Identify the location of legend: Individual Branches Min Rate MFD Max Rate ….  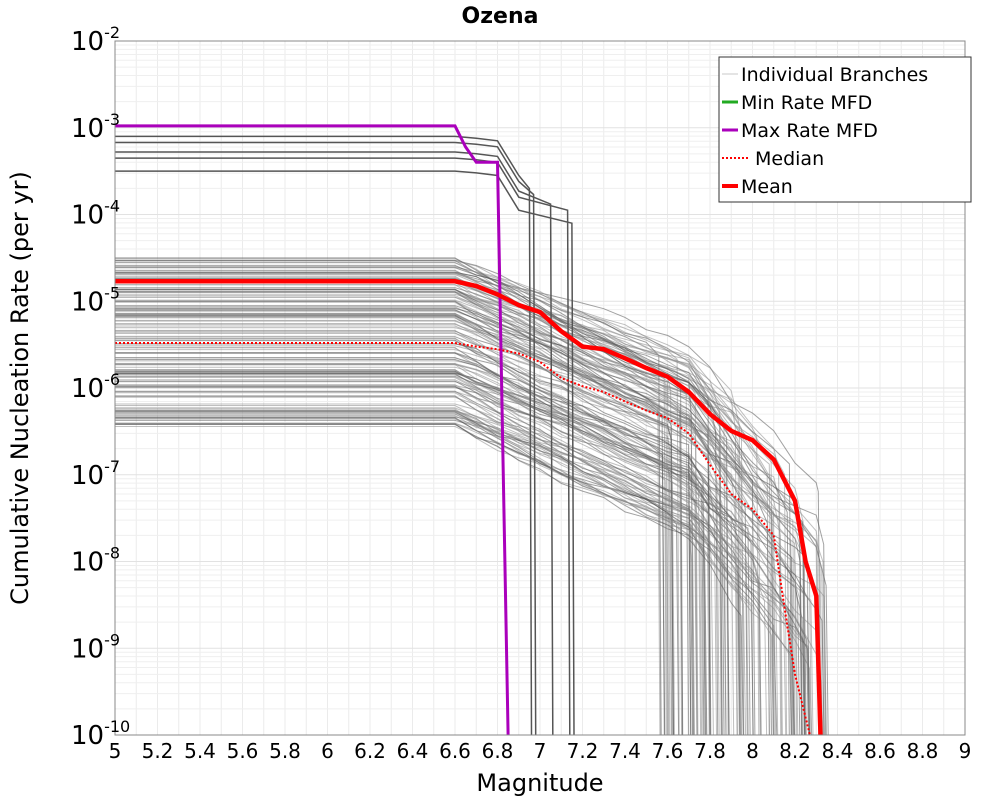
(845, 129).